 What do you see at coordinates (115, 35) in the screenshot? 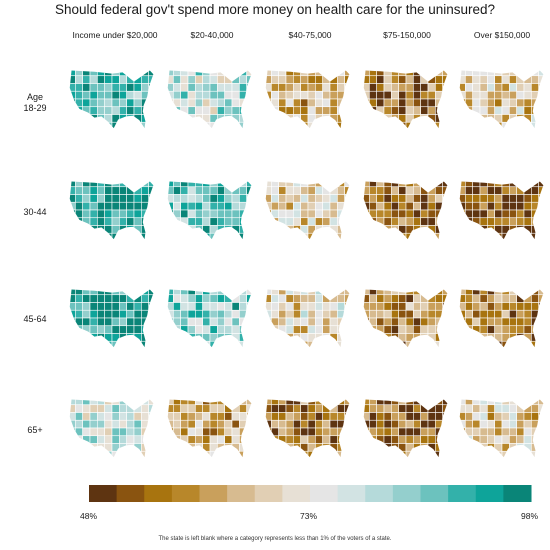
I see `column-header-income-under-20k: Income under $20,000` at bounding box center [115, 35].